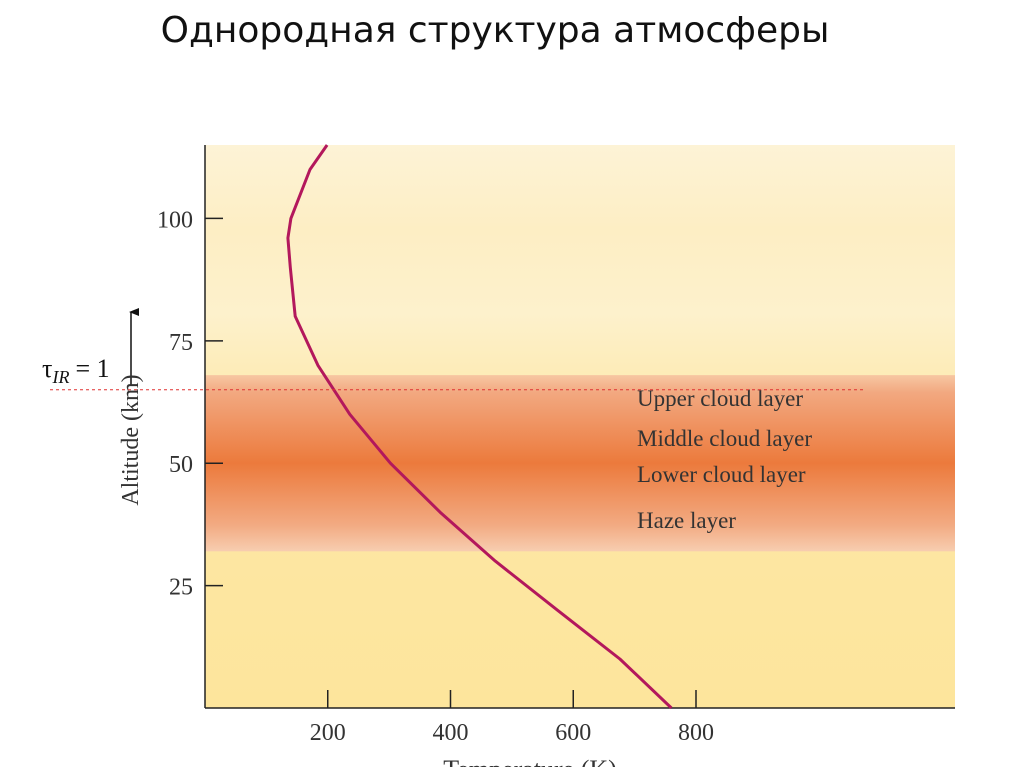  Describe the element at coordinates (686, 520) in the screenshot. I see `layer-label: Haze layer` at that location.